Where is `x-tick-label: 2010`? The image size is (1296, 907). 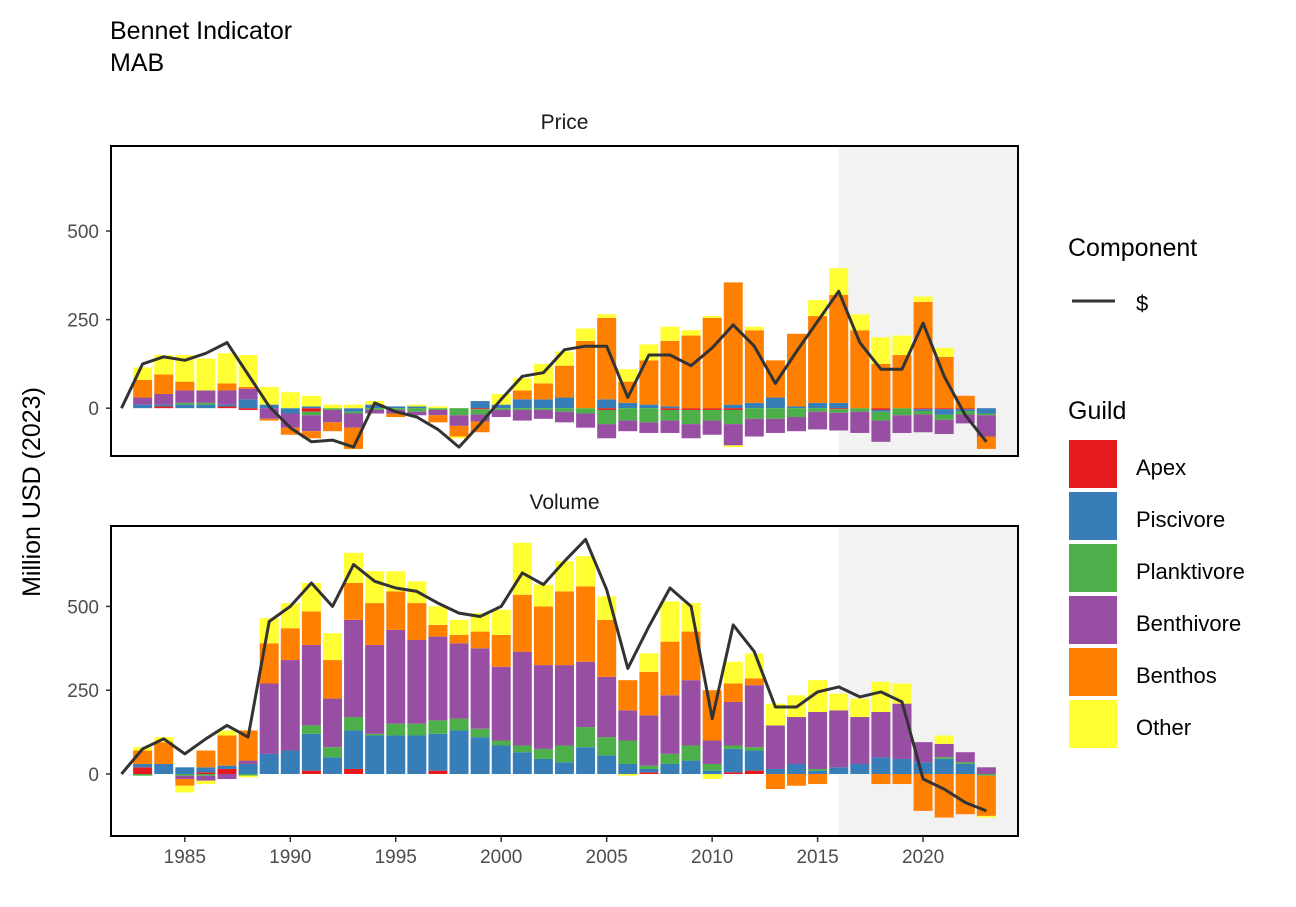
x-tick-label: 2010 is located at coordinates (712, 857).